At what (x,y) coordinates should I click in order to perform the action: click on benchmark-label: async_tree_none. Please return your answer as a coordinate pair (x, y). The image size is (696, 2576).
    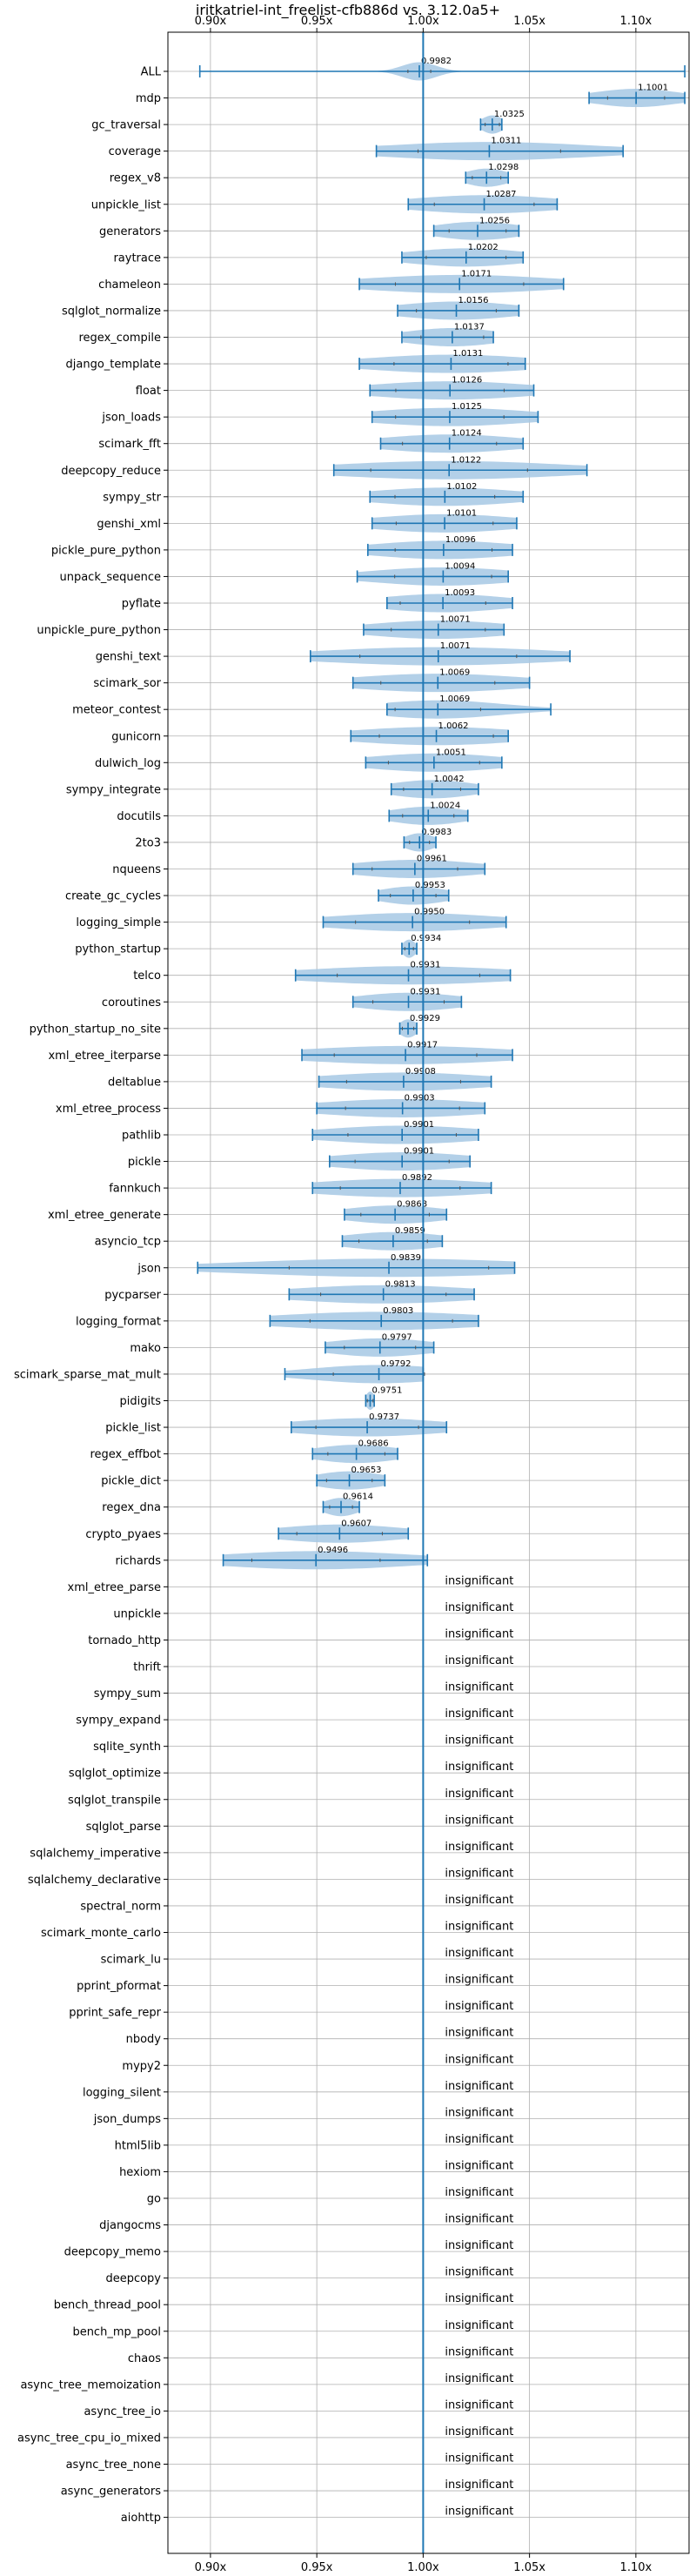
    Looking at the image, I should click on (113, 2465).